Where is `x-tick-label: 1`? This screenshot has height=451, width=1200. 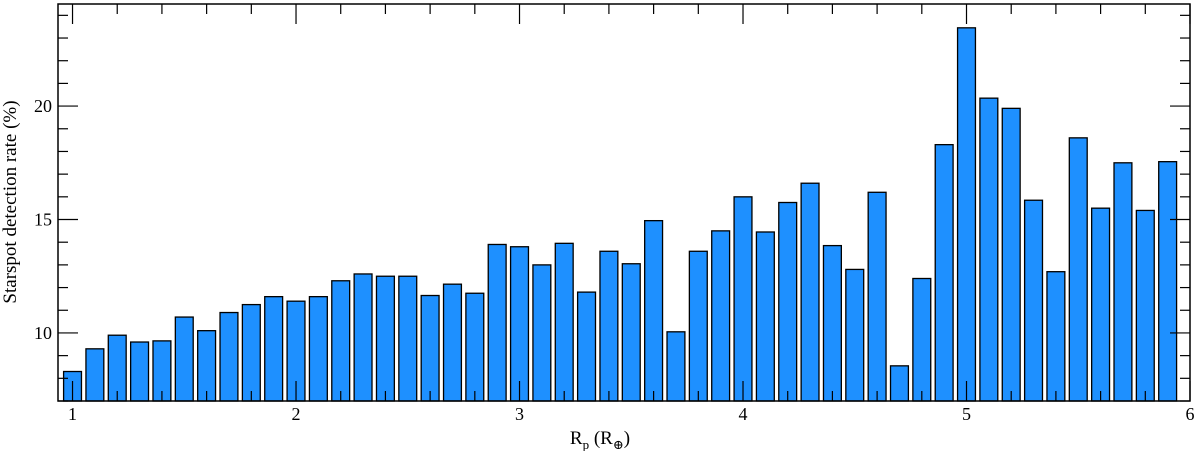 x-tick-label: 1 is located at coordinates (72, 414).